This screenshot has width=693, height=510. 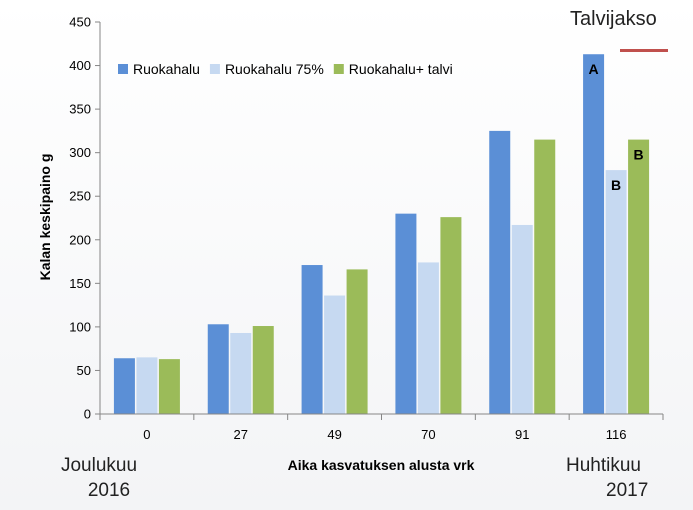 I want to click on legend-label: Ruokahalu, so click(x=166, y=69).